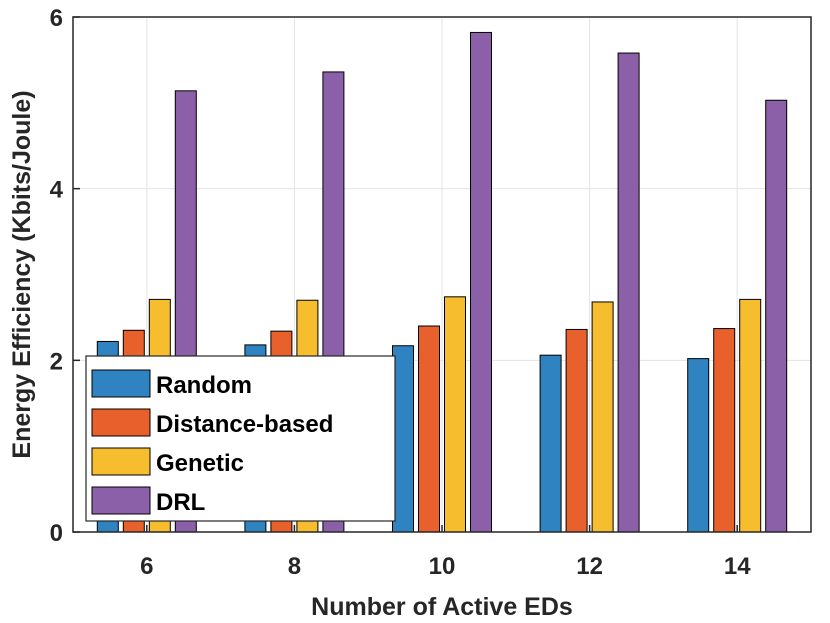 The height and width of the screenshot is (623, 830). Describe the element at coordinates (56, 361) in the screenshot. I see `y-tick-label: 2` at that location.